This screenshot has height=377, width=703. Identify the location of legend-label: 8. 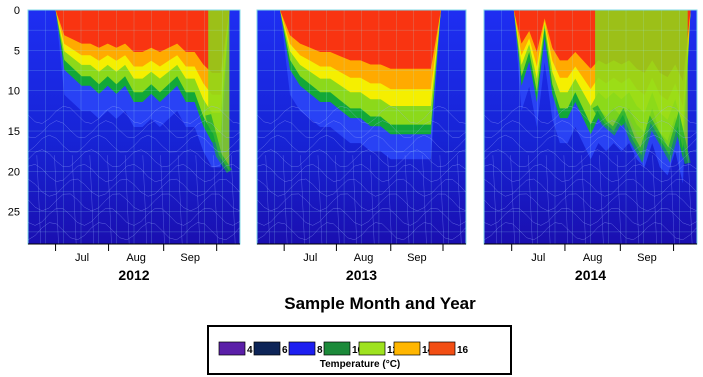
(320, 350).